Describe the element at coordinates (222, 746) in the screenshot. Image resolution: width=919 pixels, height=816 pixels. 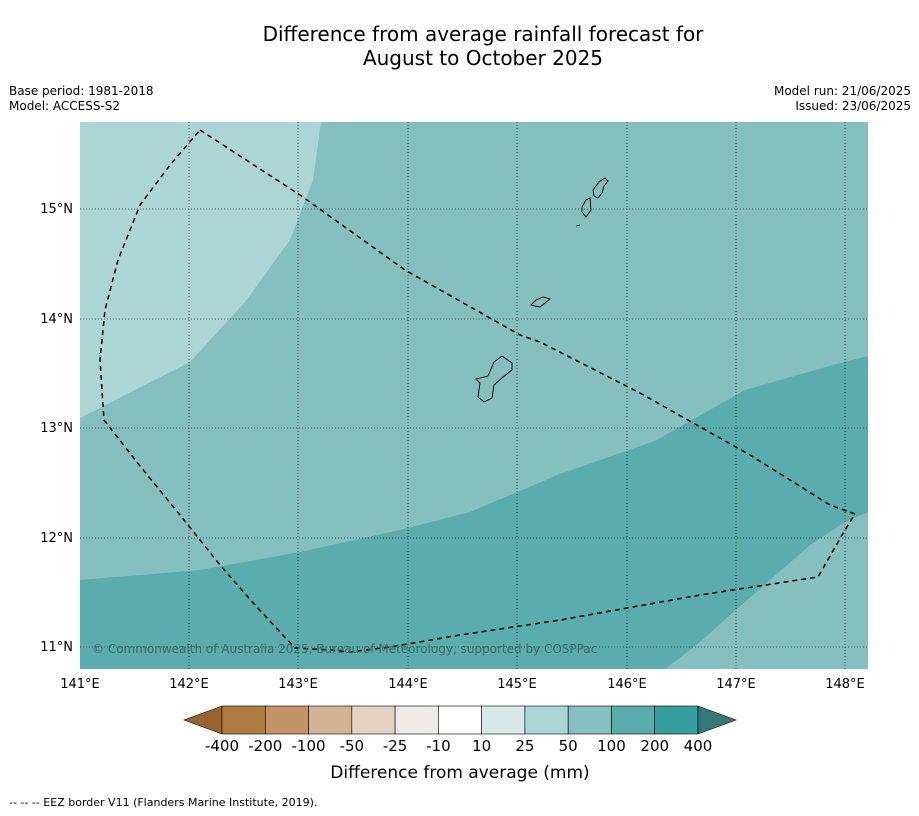
I see `colorbar-label: -400` at that location.